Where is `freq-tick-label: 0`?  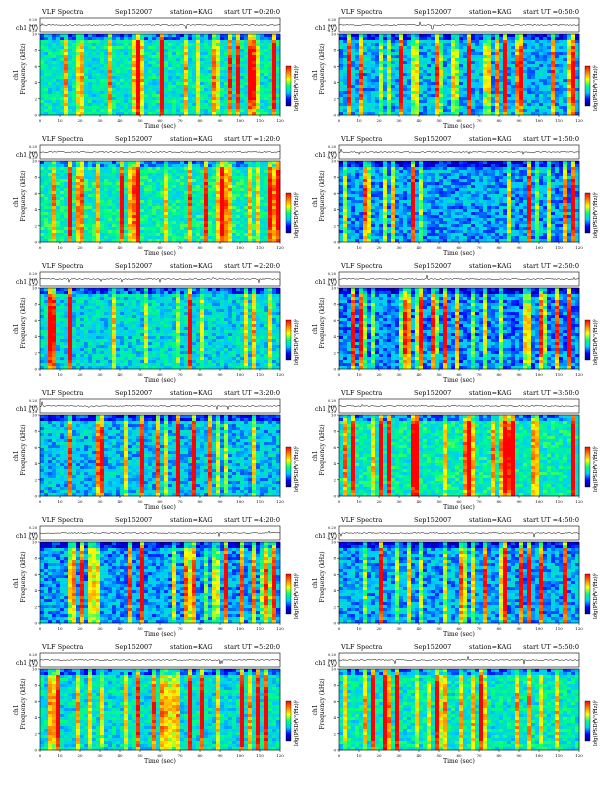
freq-tick-label: 0 is located at coordinates (35, 115).